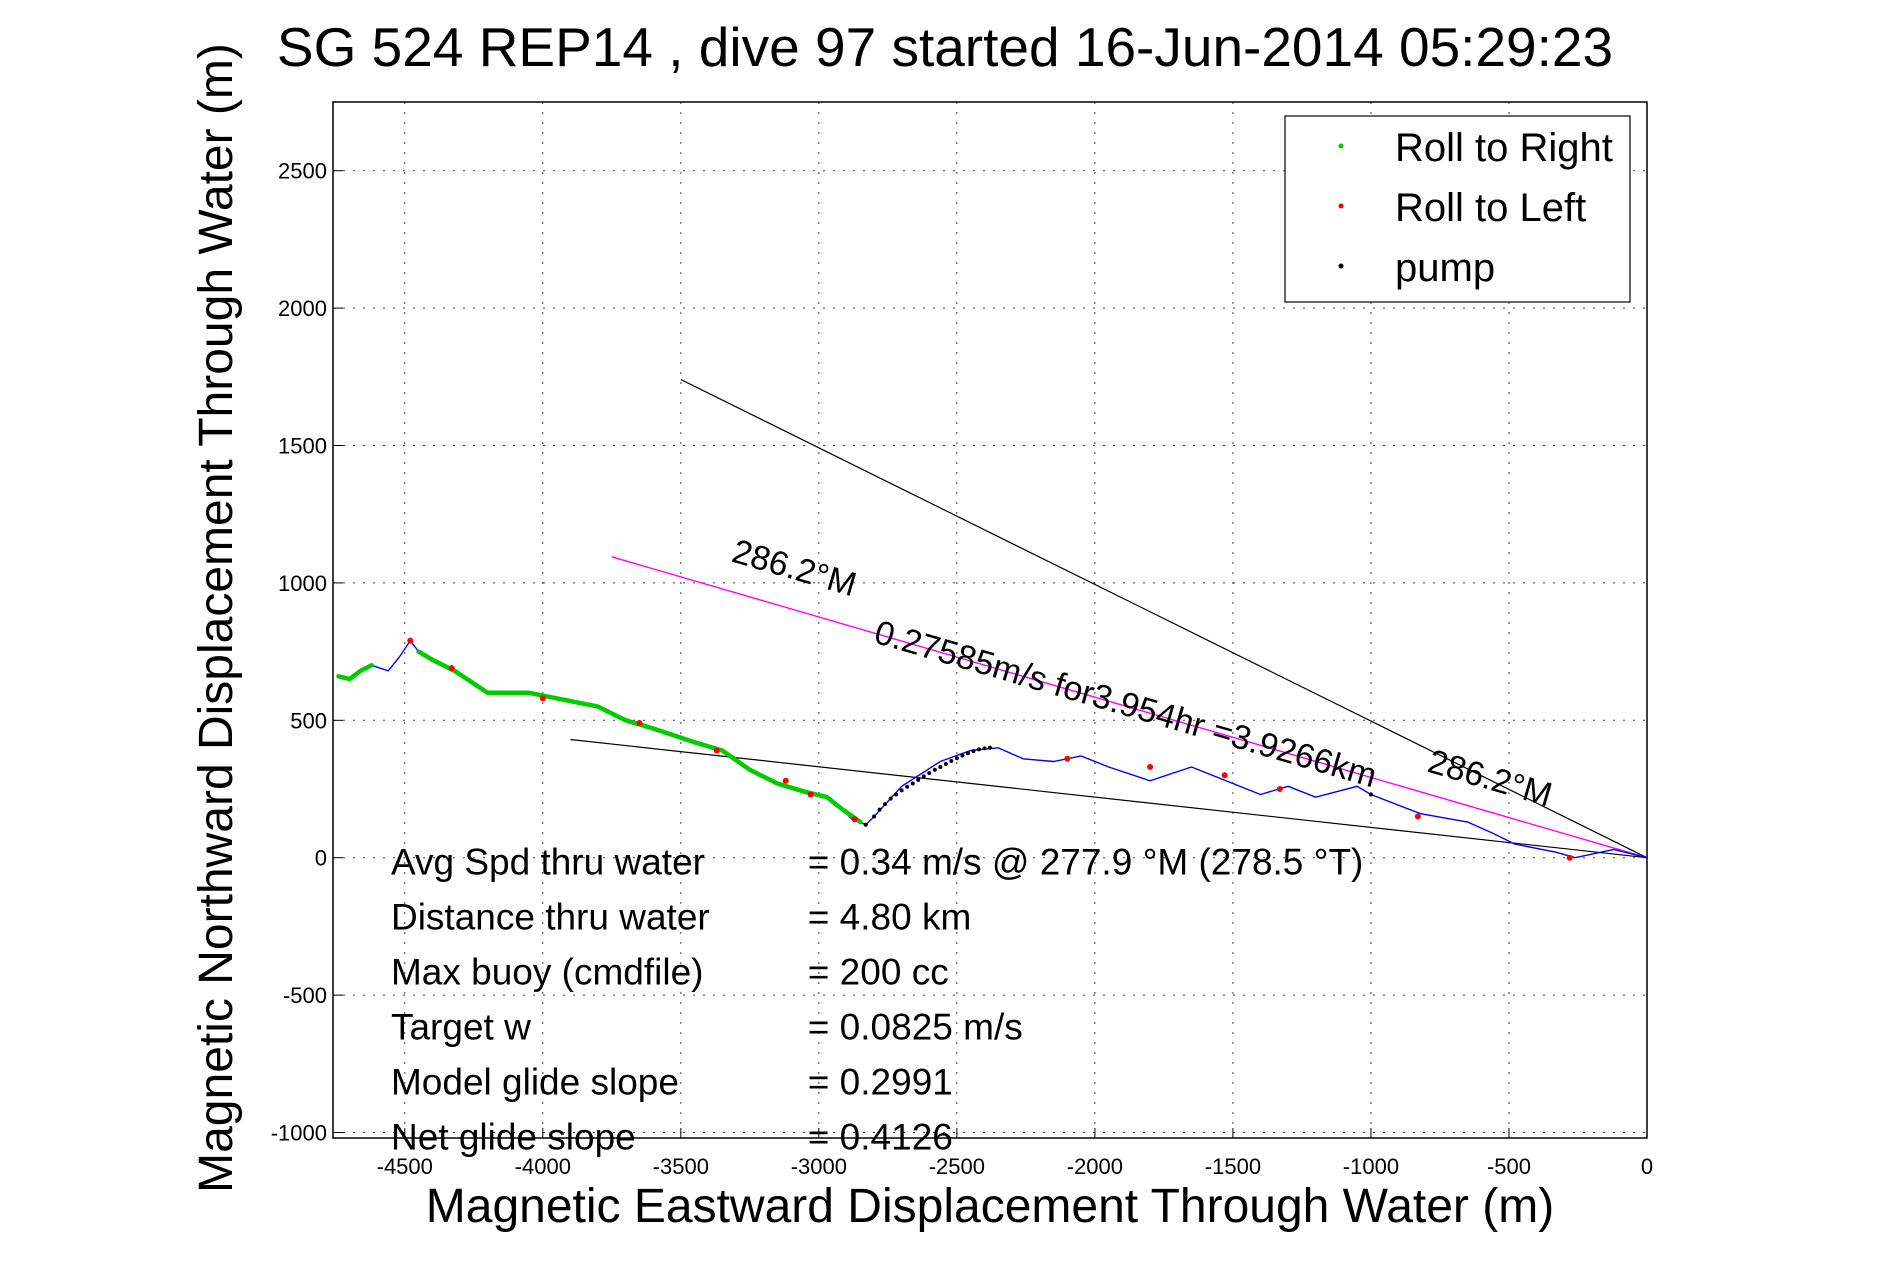 Image resolution: width=1891 pixels, height=1262 pixels. Describe the element at coordinates (1109, 798) in the screenshot. I see `reference-line` at that location.